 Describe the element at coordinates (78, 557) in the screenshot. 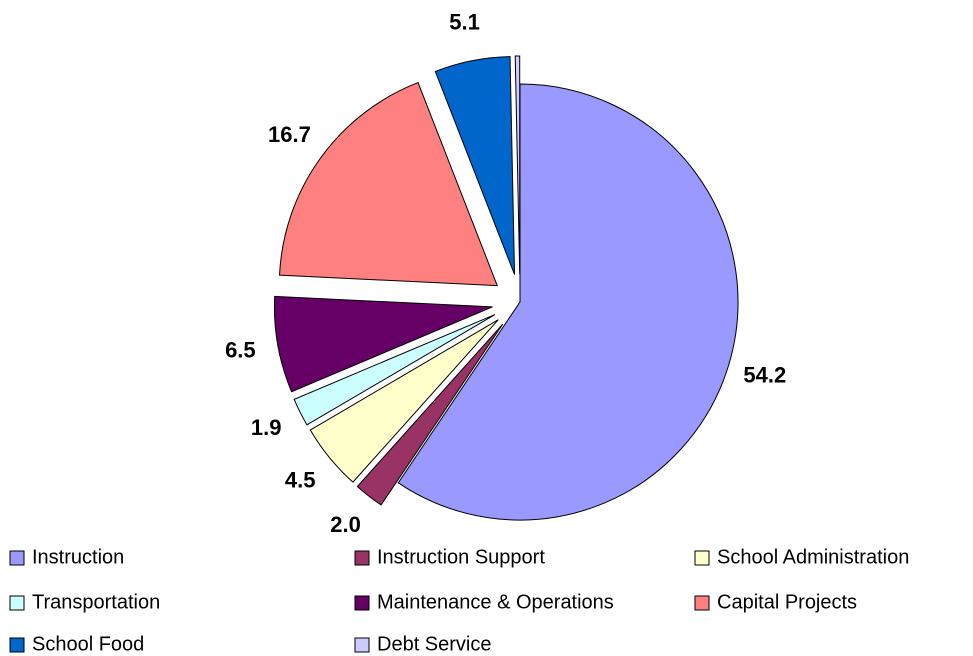

I see `legend-label: Instruction` at that location.